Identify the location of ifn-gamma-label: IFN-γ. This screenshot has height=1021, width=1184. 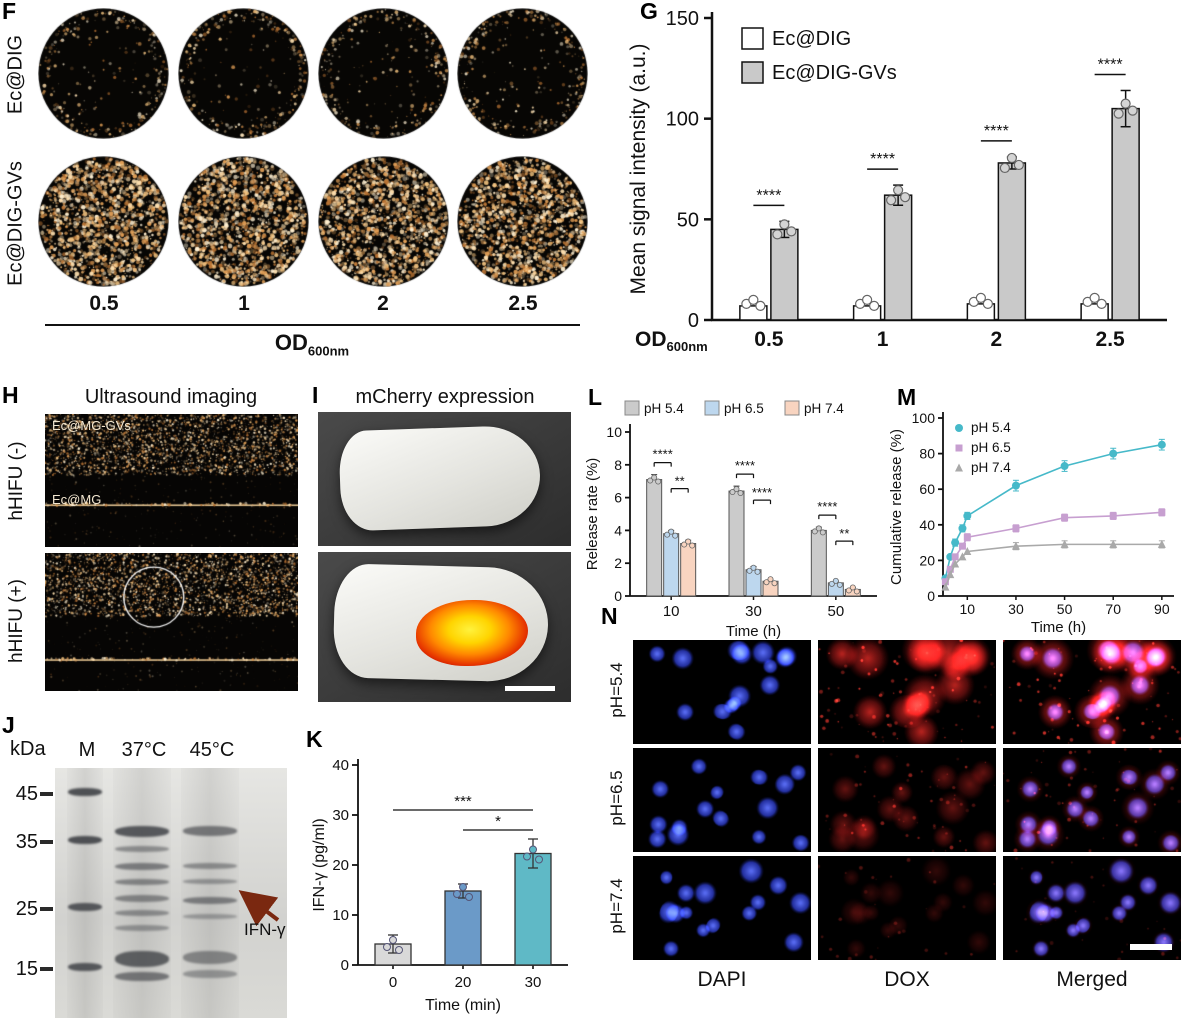
(265, 929).